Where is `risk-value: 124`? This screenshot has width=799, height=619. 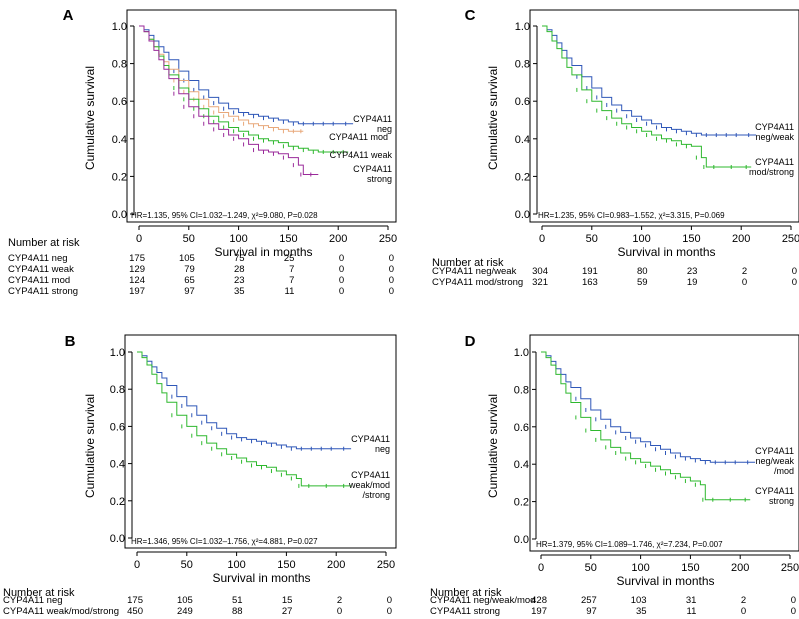
risk-value: 124 is located at coordinates (137, 280).